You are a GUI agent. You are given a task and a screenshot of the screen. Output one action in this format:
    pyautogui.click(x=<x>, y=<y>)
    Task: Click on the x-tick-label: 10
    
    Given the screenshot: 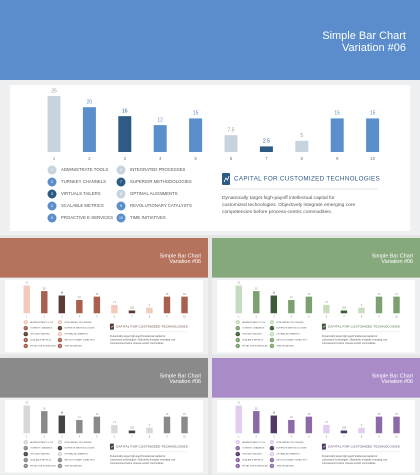 What is the action you would take?
    pyautogui.click(x=184, y=437)
    